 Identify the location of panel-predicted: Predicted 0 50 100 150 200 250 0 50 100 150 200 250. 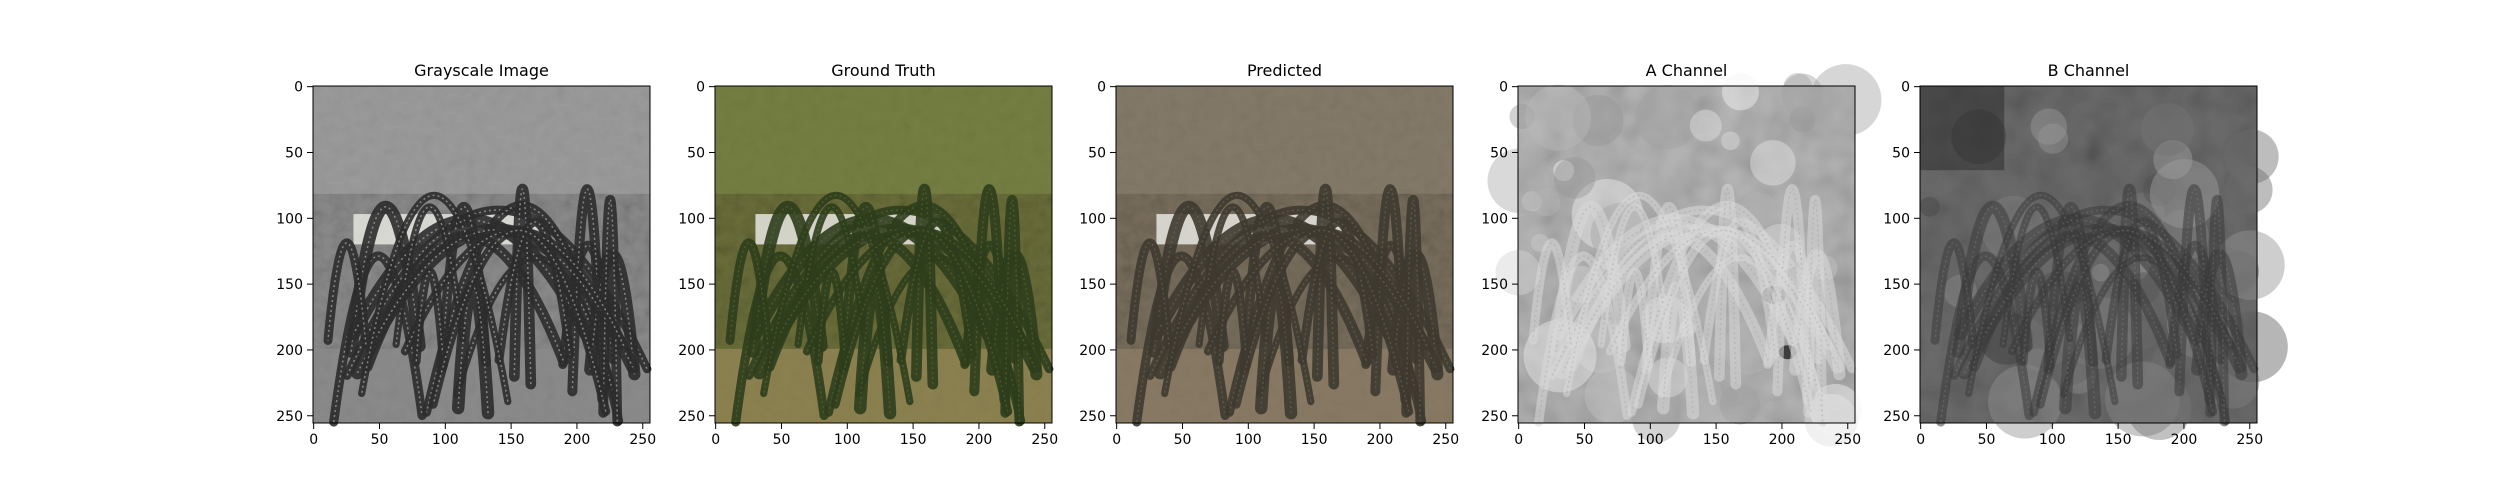
(1269, 254).